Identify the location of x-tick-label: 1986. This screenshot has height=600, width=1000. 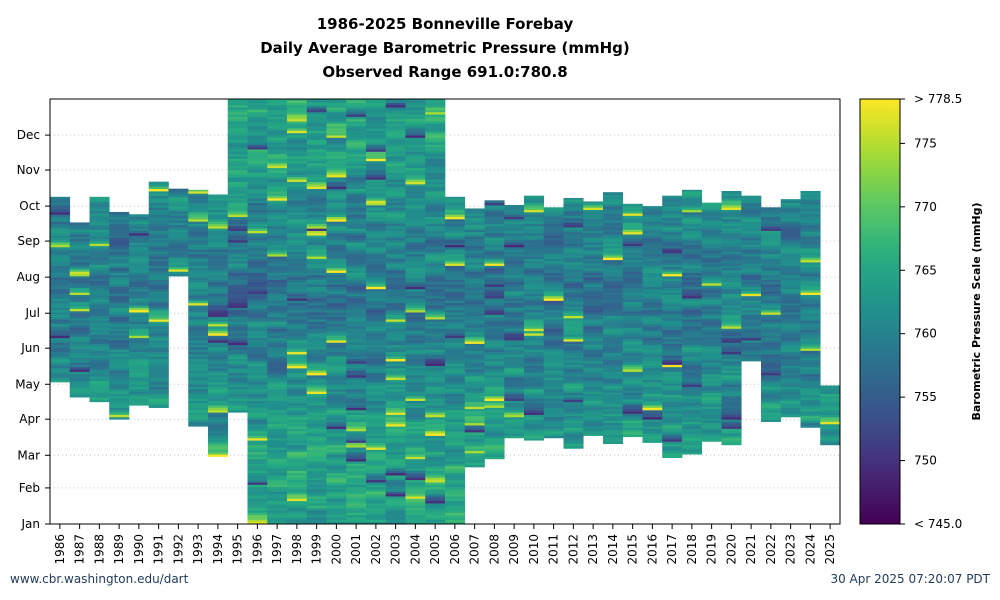
(60, 549).